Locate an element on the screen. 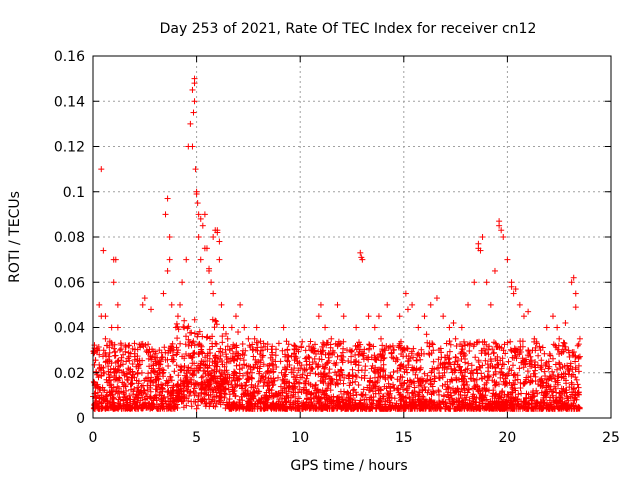 This screenshot has width=640, height=480. y-tick-label: 0.02 is located at coordinates (69, 374).